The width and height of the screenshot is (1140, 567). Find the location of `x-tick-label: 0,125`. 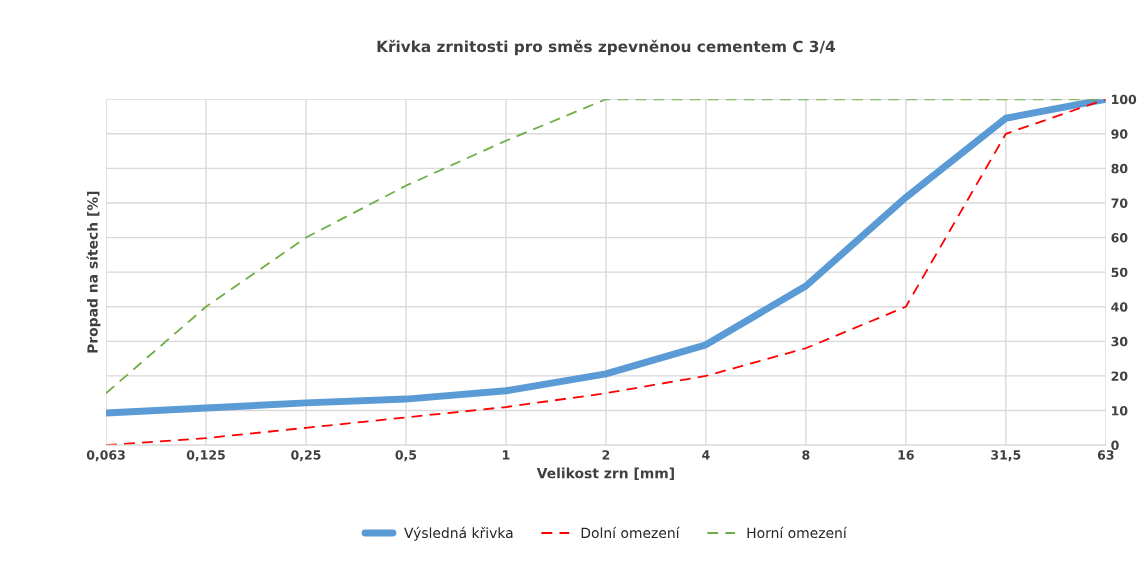

x-tick-label: 0,125 is located at coordinates (205, 456).